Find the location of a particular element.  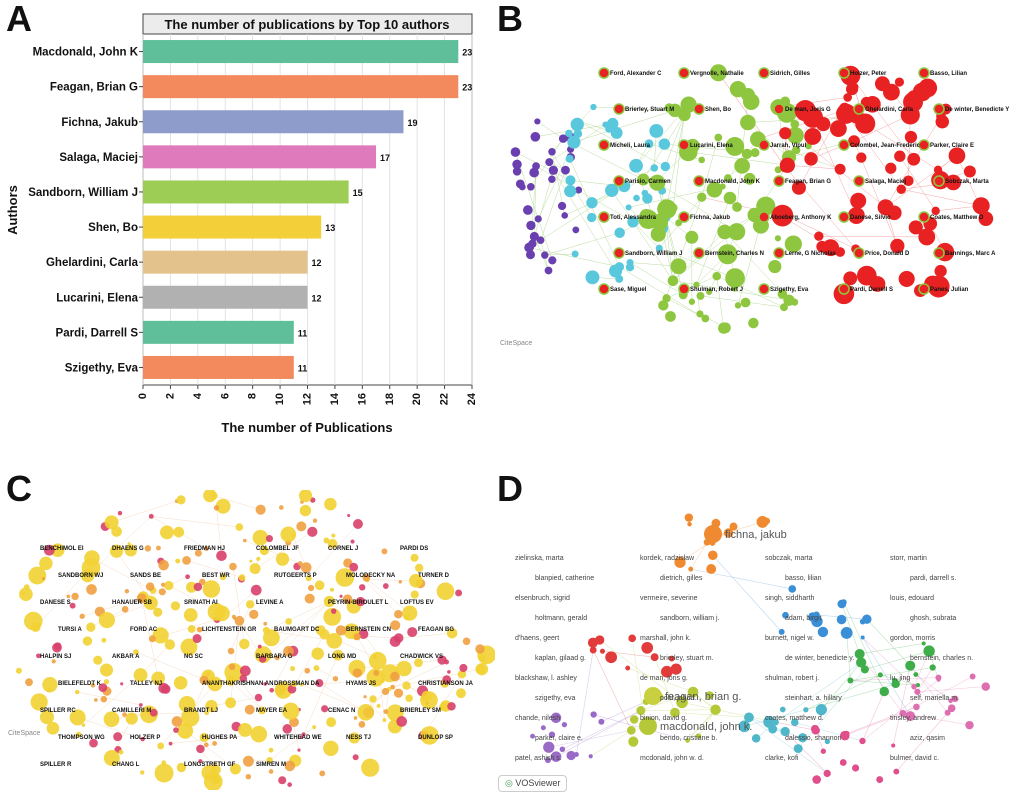

network-c-label: LONG MD is located at coordinates (342, 657).